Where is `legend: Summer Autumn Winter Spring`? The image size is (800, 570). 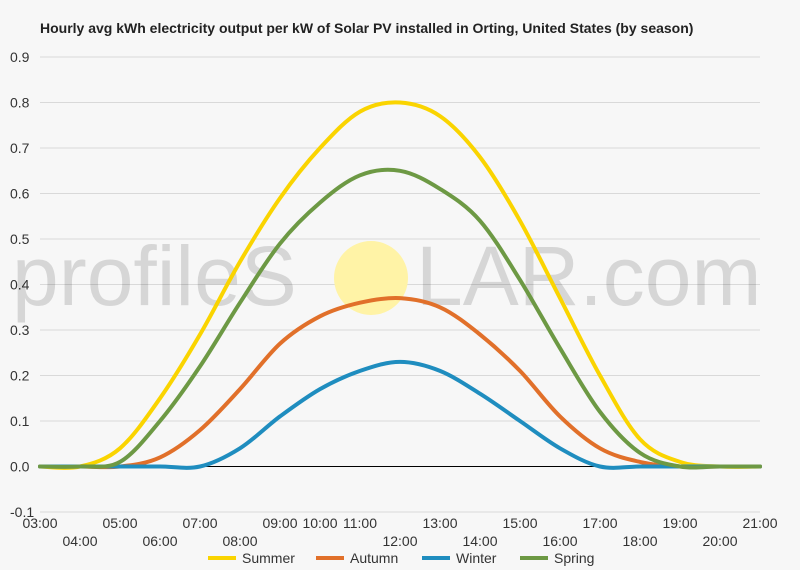 legend: Summer Autumn Winter Spring is located at coordinates (401, 558).